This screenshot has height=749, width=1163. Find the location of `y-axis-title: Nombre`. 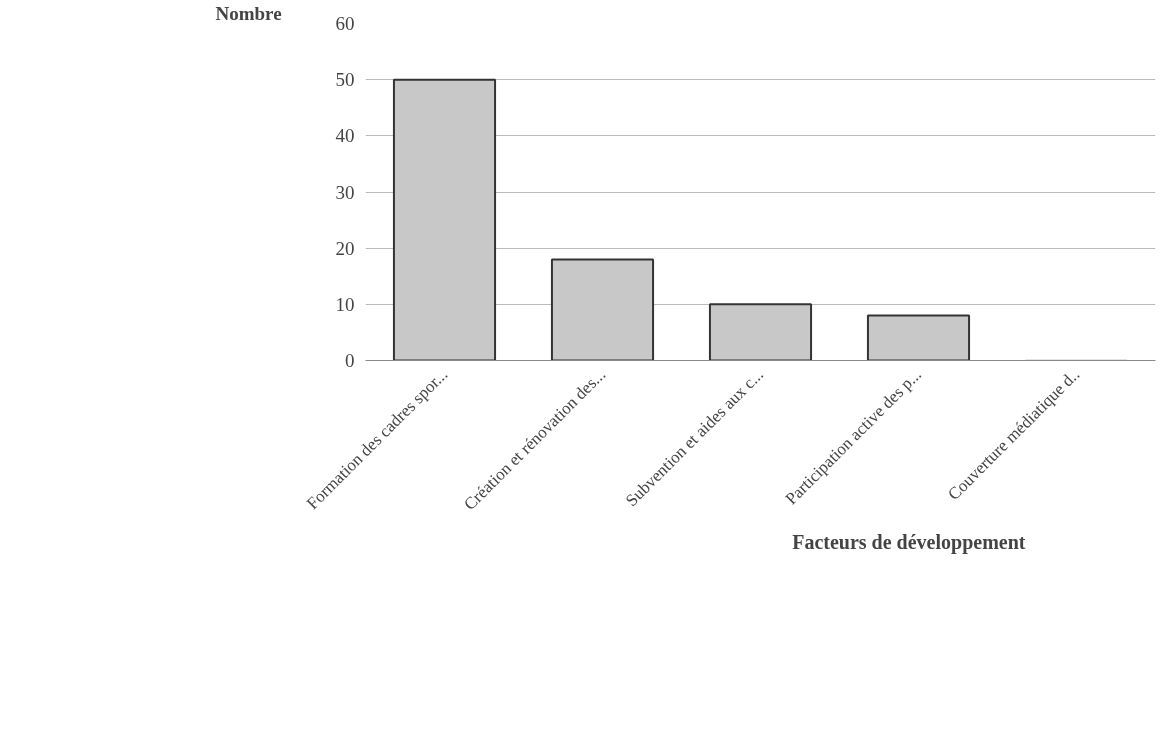

y-axis-title: Nombre is located at coordinates (248, 13).